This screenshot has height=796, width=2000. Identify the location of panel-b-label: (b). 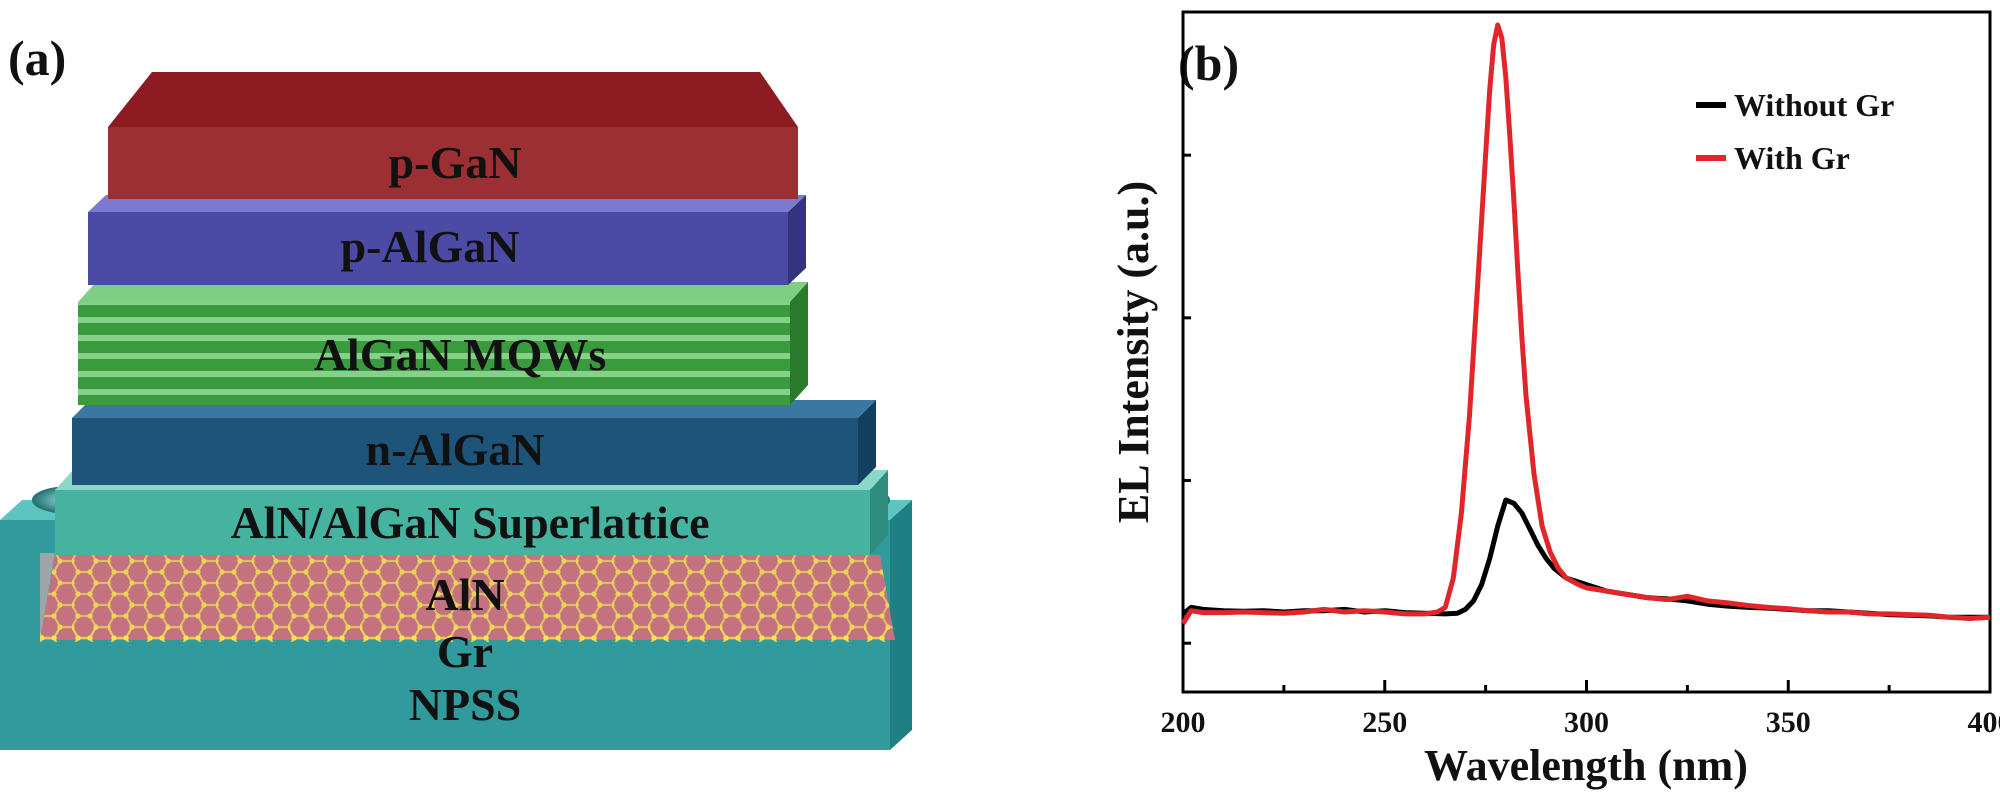
(1208, 63).